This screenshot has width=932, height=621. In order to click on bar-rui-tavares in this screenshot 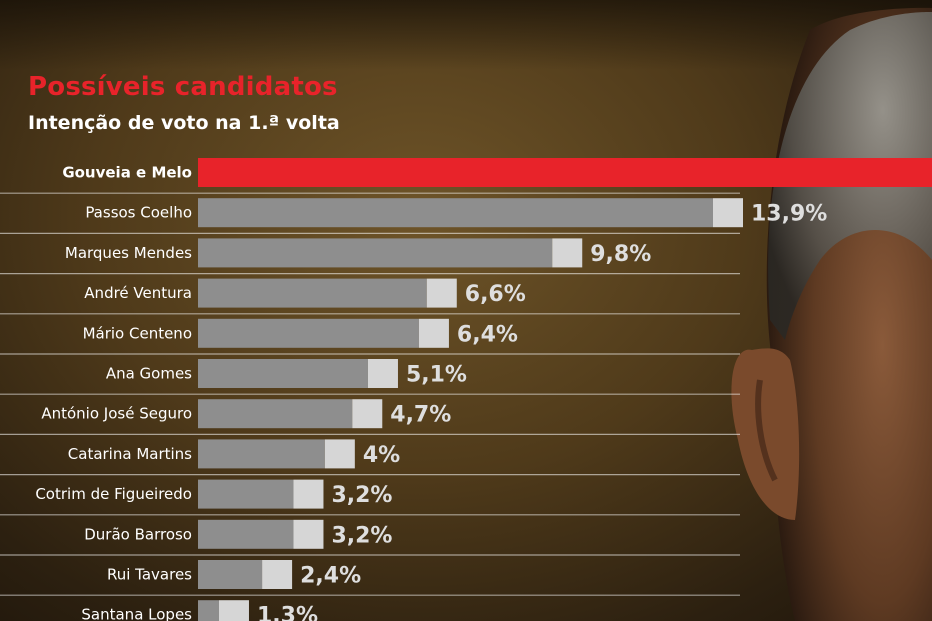, I will do `click(230, 574)`.